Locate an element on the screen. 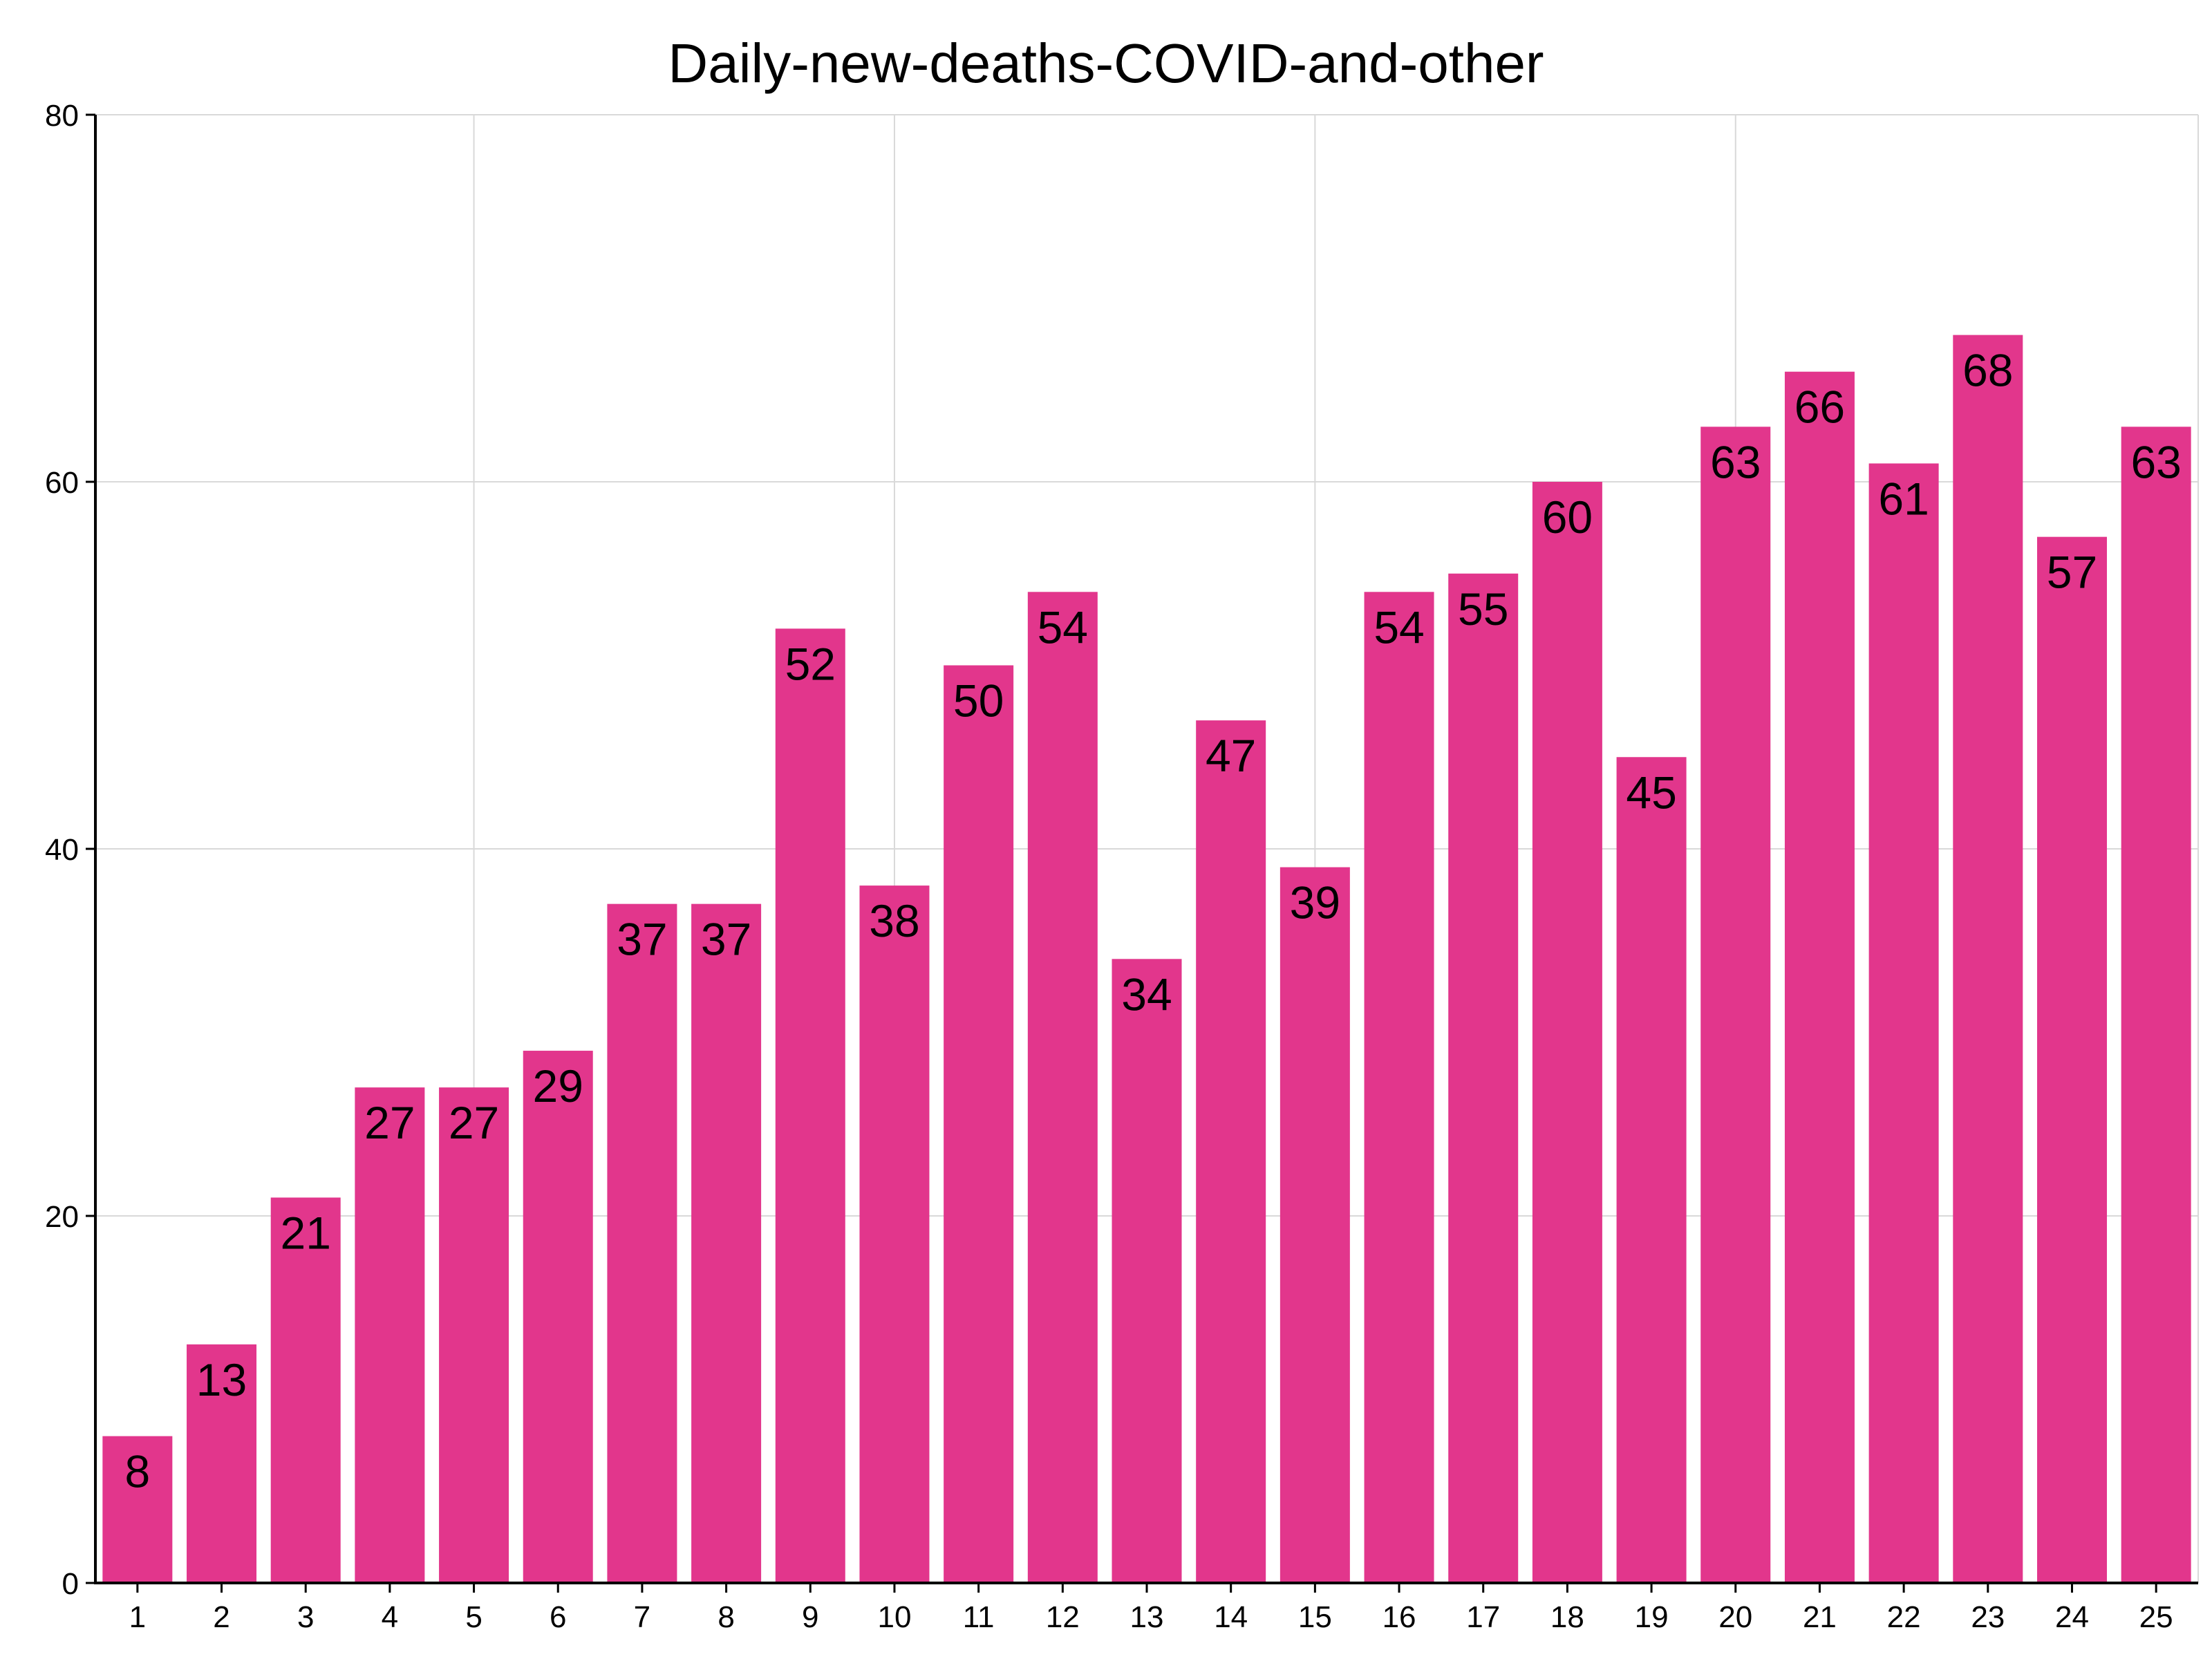  x-tick-label-6: 6 is located at coordinates (558, 1617).